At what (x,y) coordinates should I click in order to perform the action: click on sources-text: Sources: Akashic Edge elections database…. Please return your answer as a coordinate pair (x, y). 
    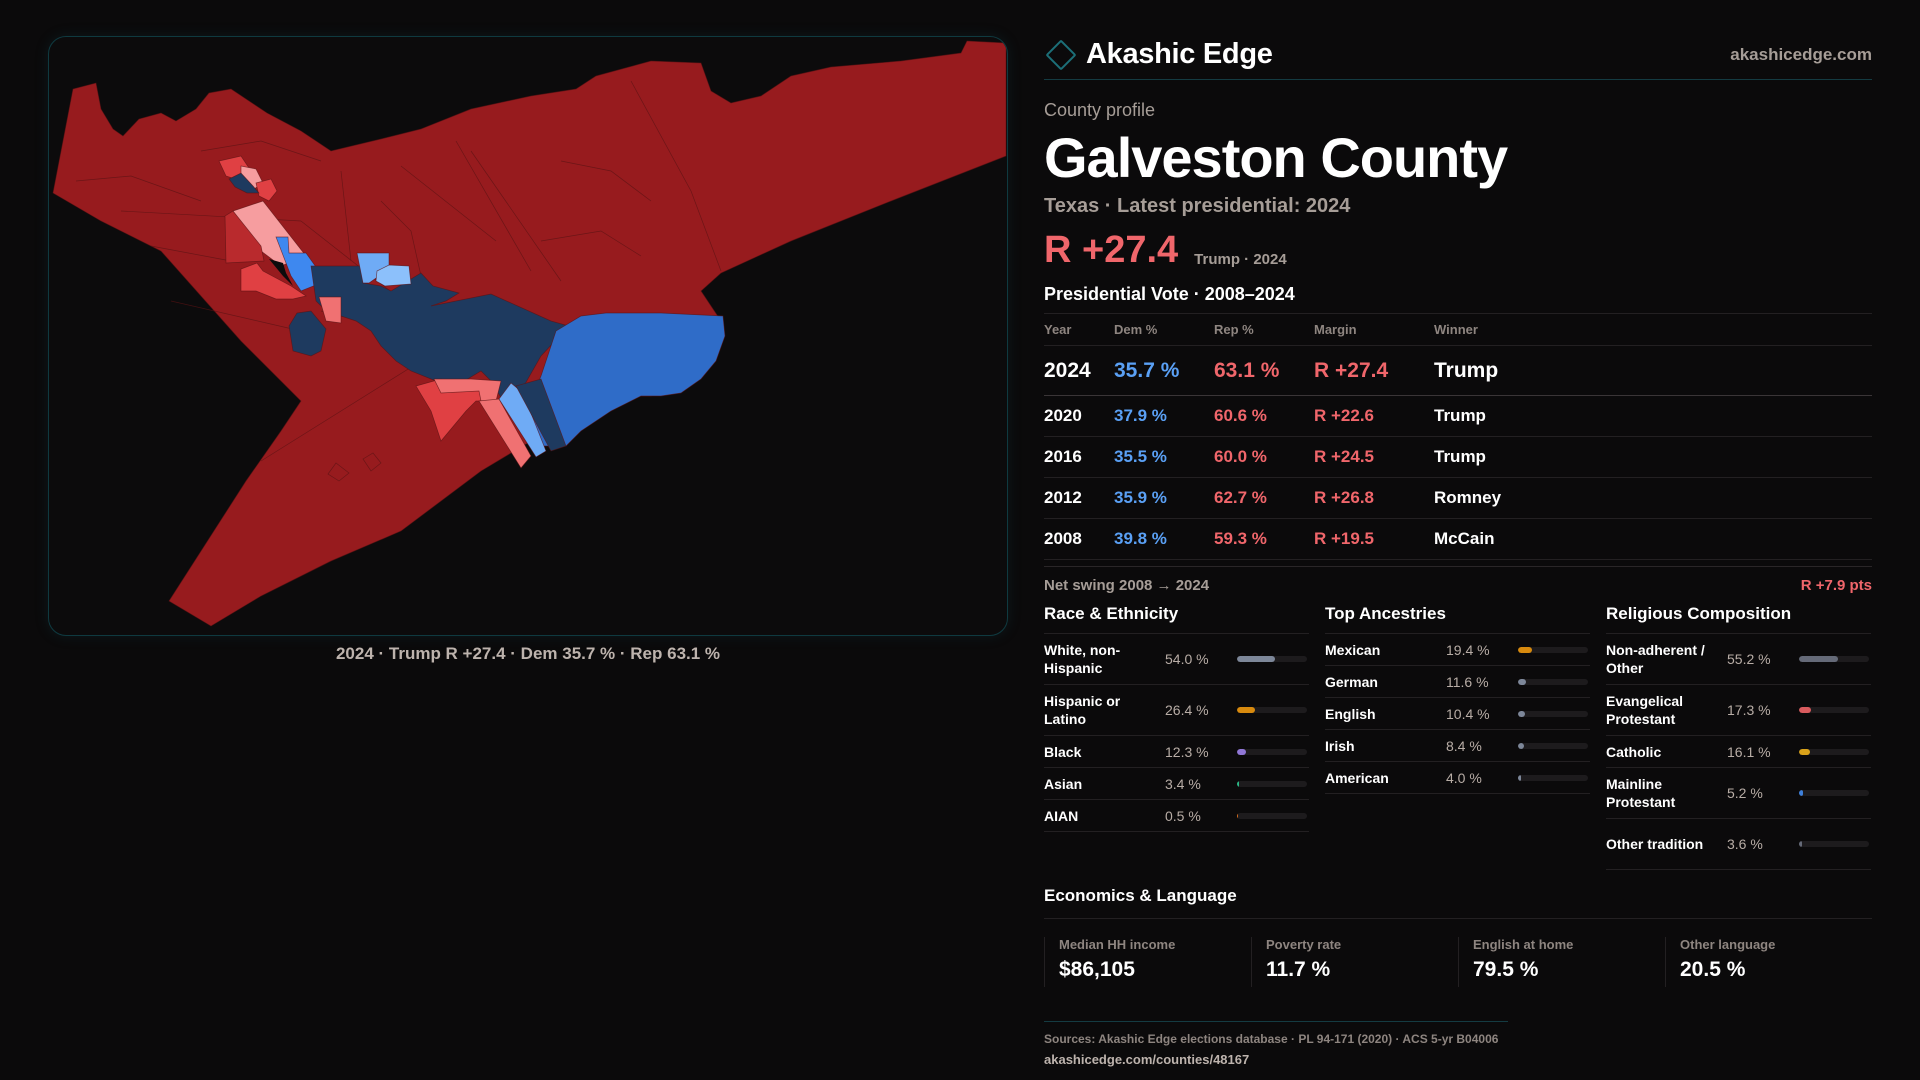
    Looking at the image, I should click on (1271, 1039).